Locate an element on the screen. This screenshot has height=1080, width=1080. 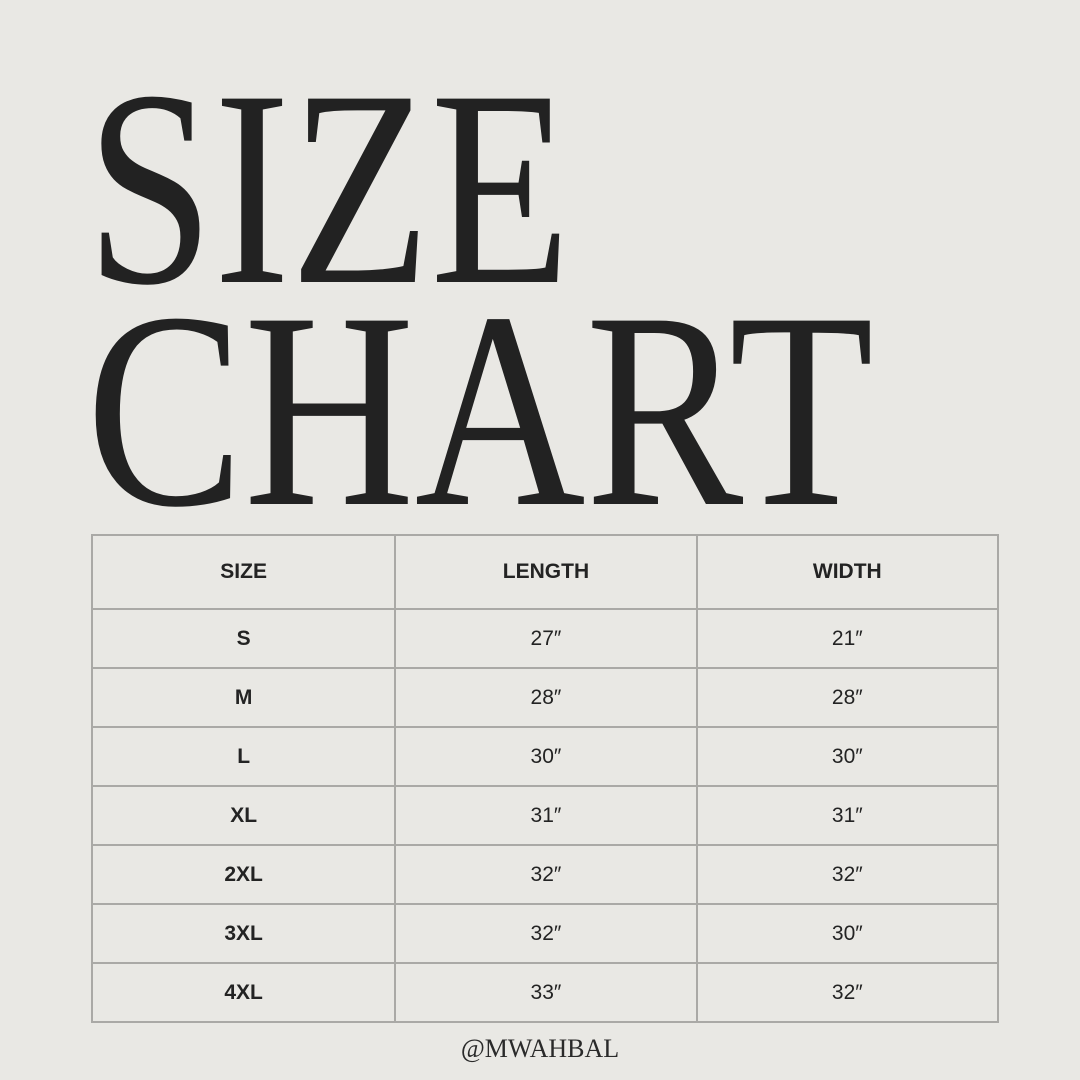
cell-size: XL is located at coordinates (243, 815).